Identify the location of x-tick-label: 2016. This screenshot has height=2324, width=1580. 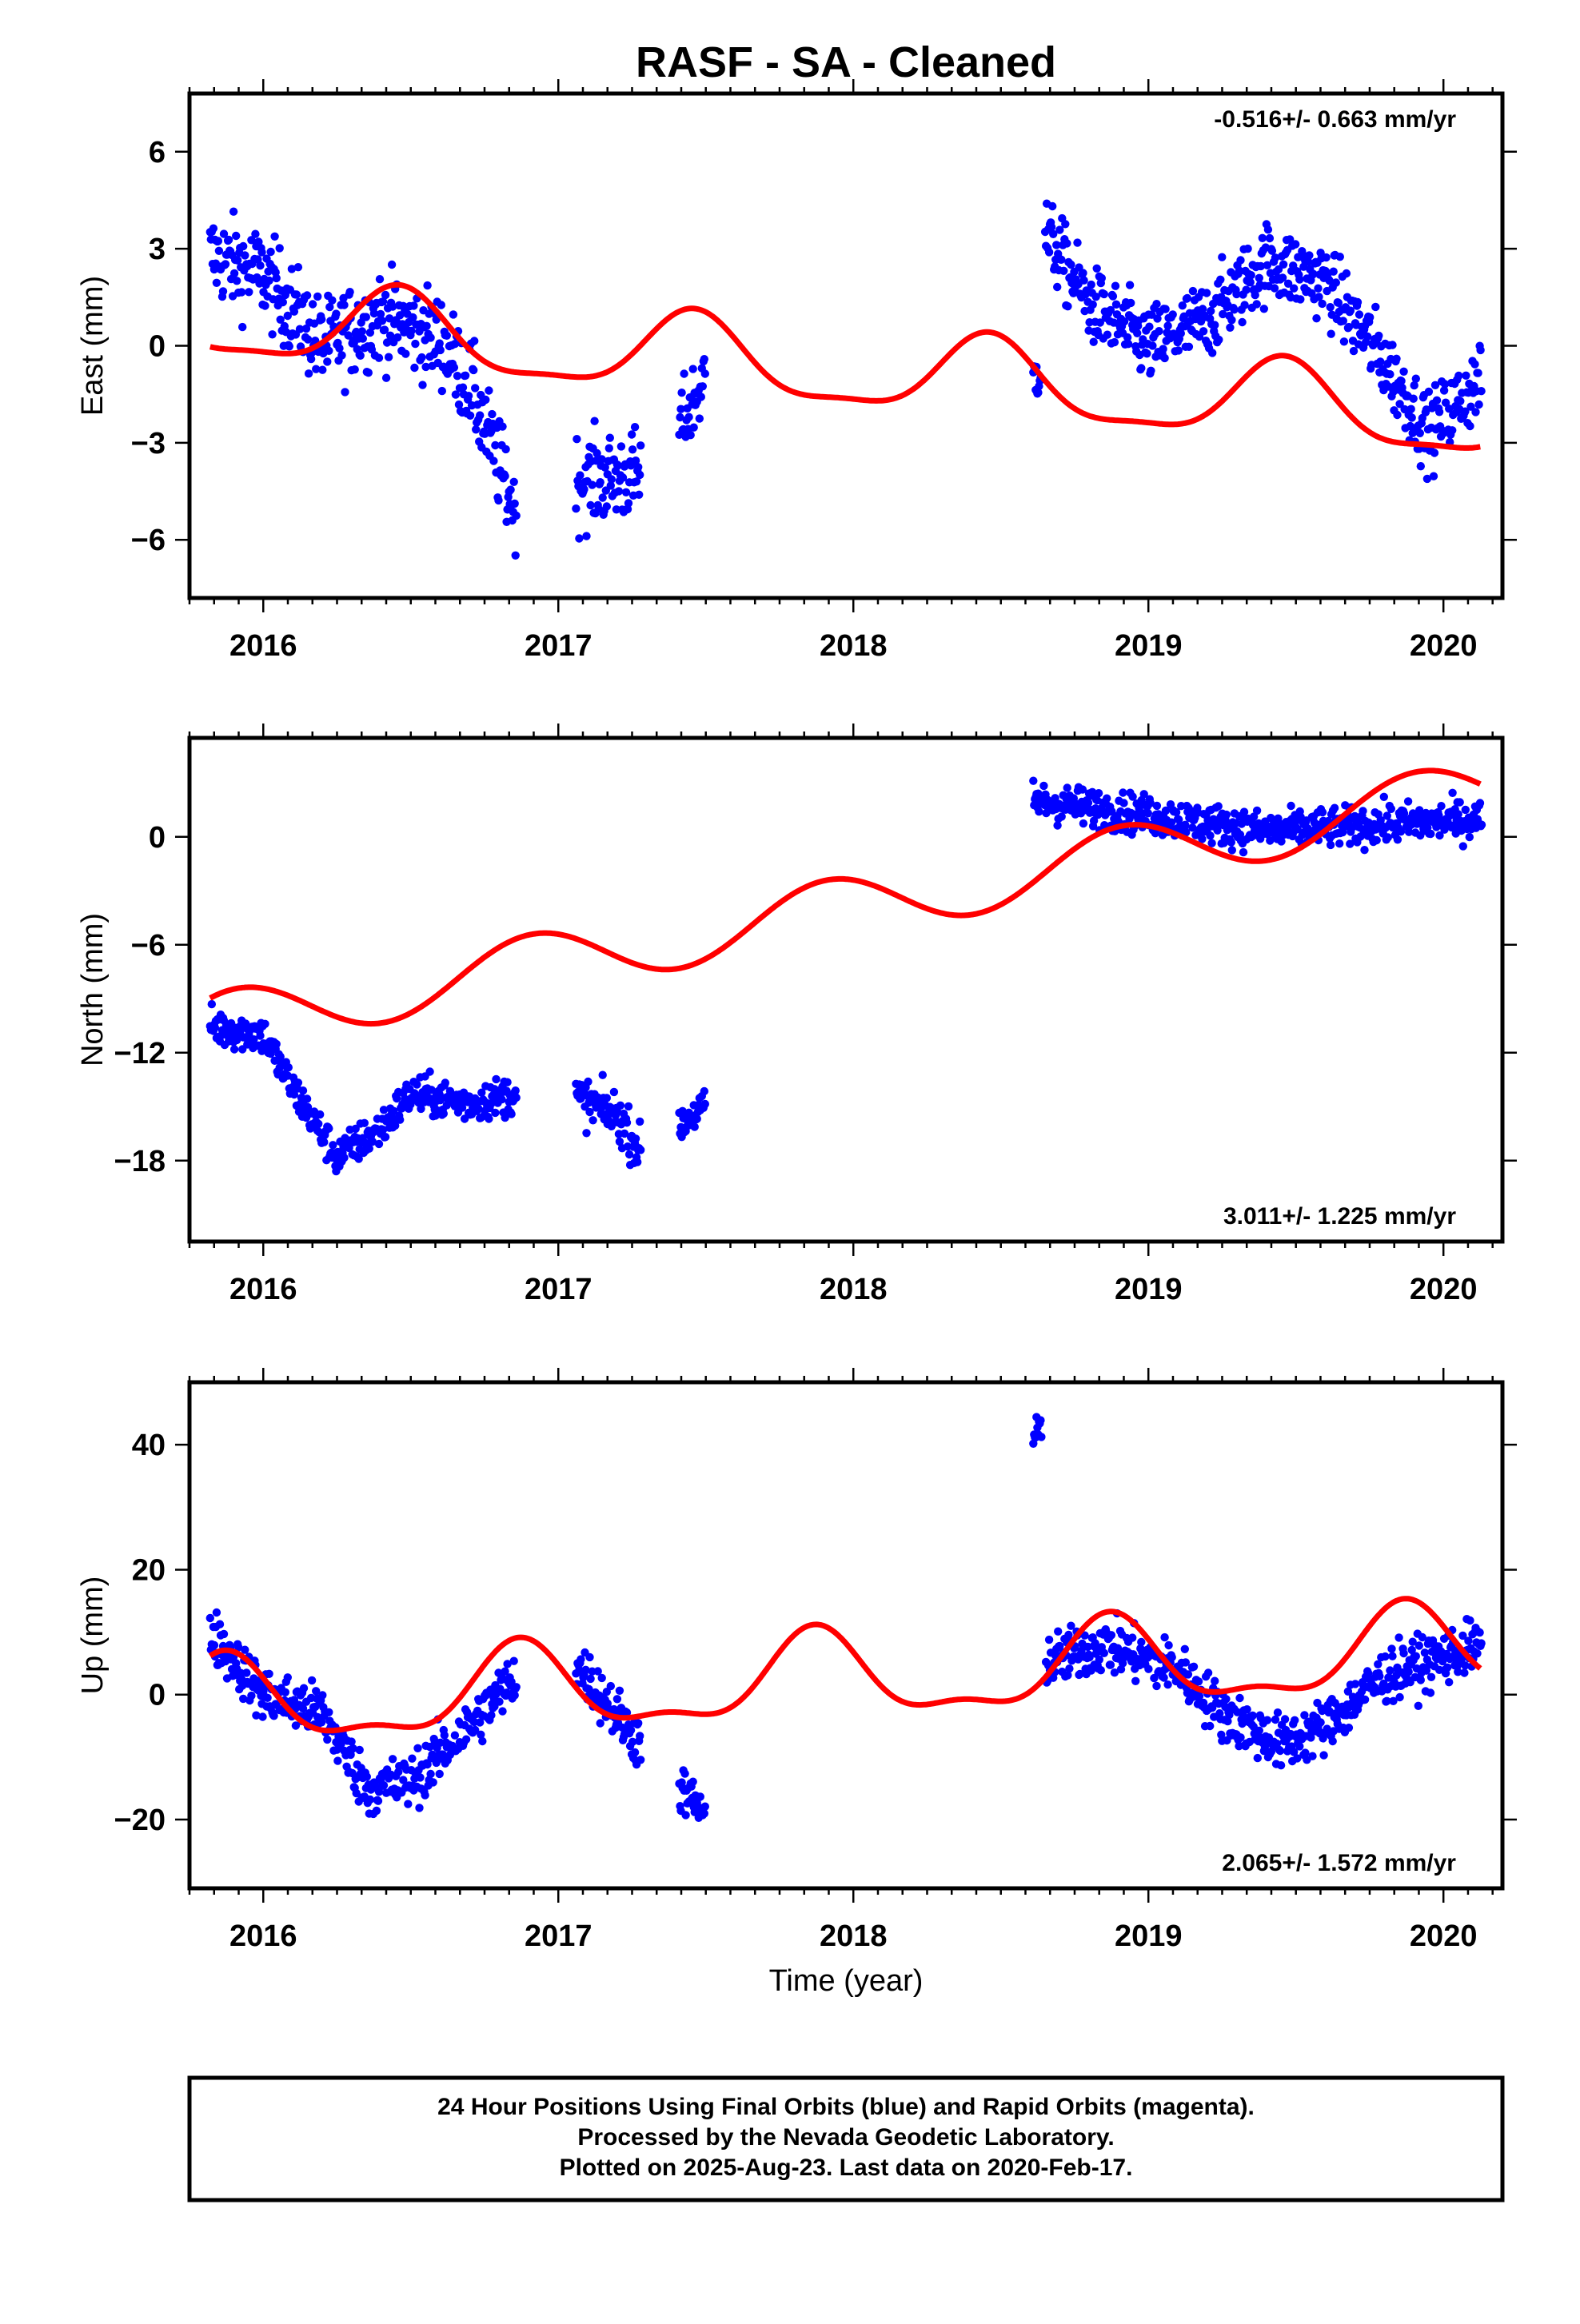
(263, 1936).